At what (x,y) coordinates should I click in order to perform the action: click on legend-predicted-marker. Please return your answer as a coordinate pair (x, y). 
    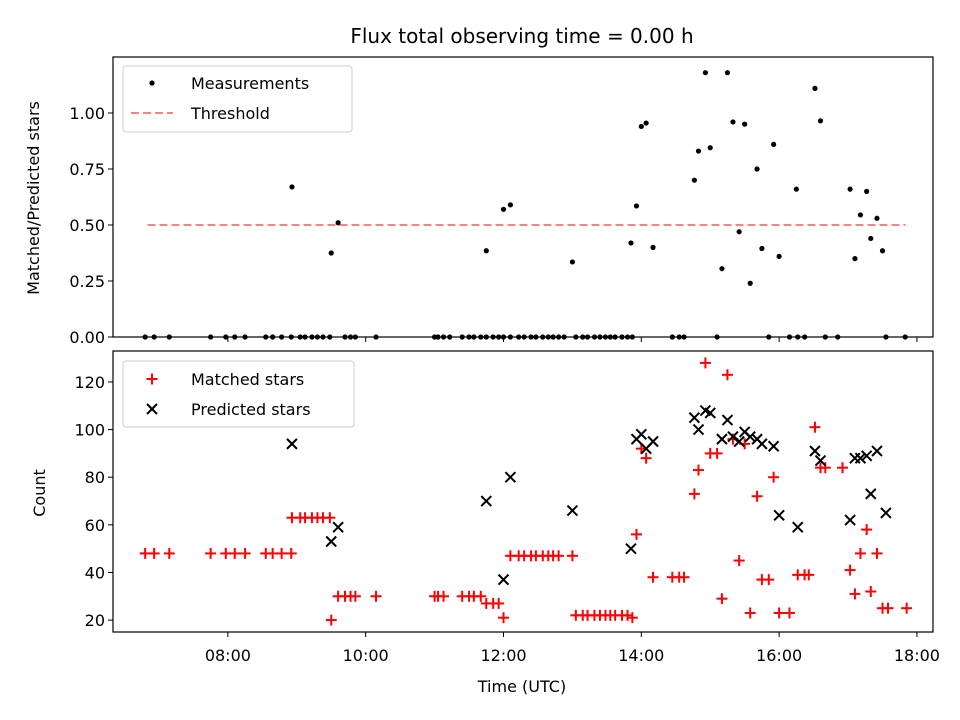
    Looking at the image, I should click on (152, 409).